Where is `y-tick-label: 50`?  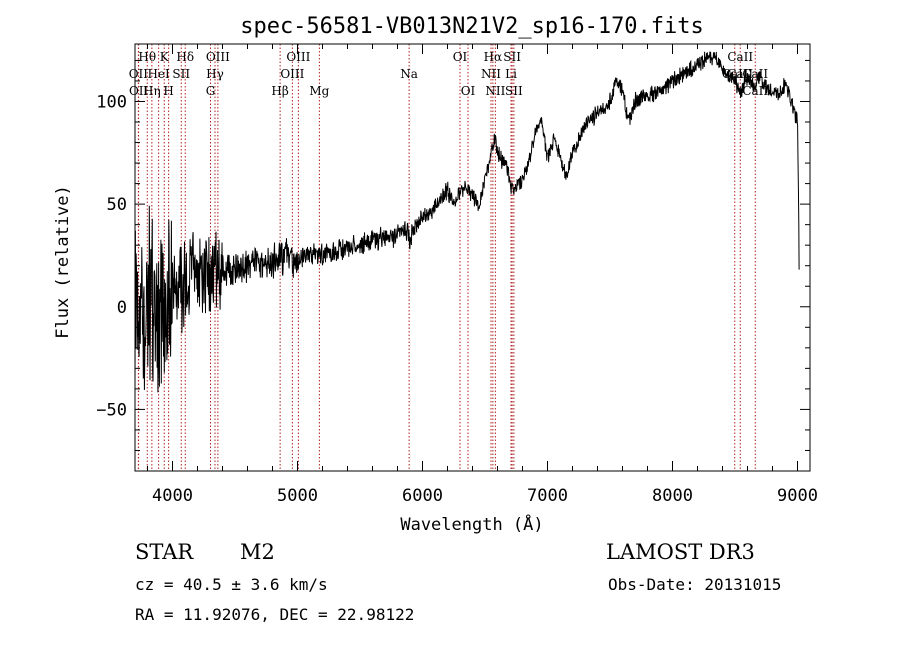
y-tick-label: 50 is located at coordinates (117, 205).